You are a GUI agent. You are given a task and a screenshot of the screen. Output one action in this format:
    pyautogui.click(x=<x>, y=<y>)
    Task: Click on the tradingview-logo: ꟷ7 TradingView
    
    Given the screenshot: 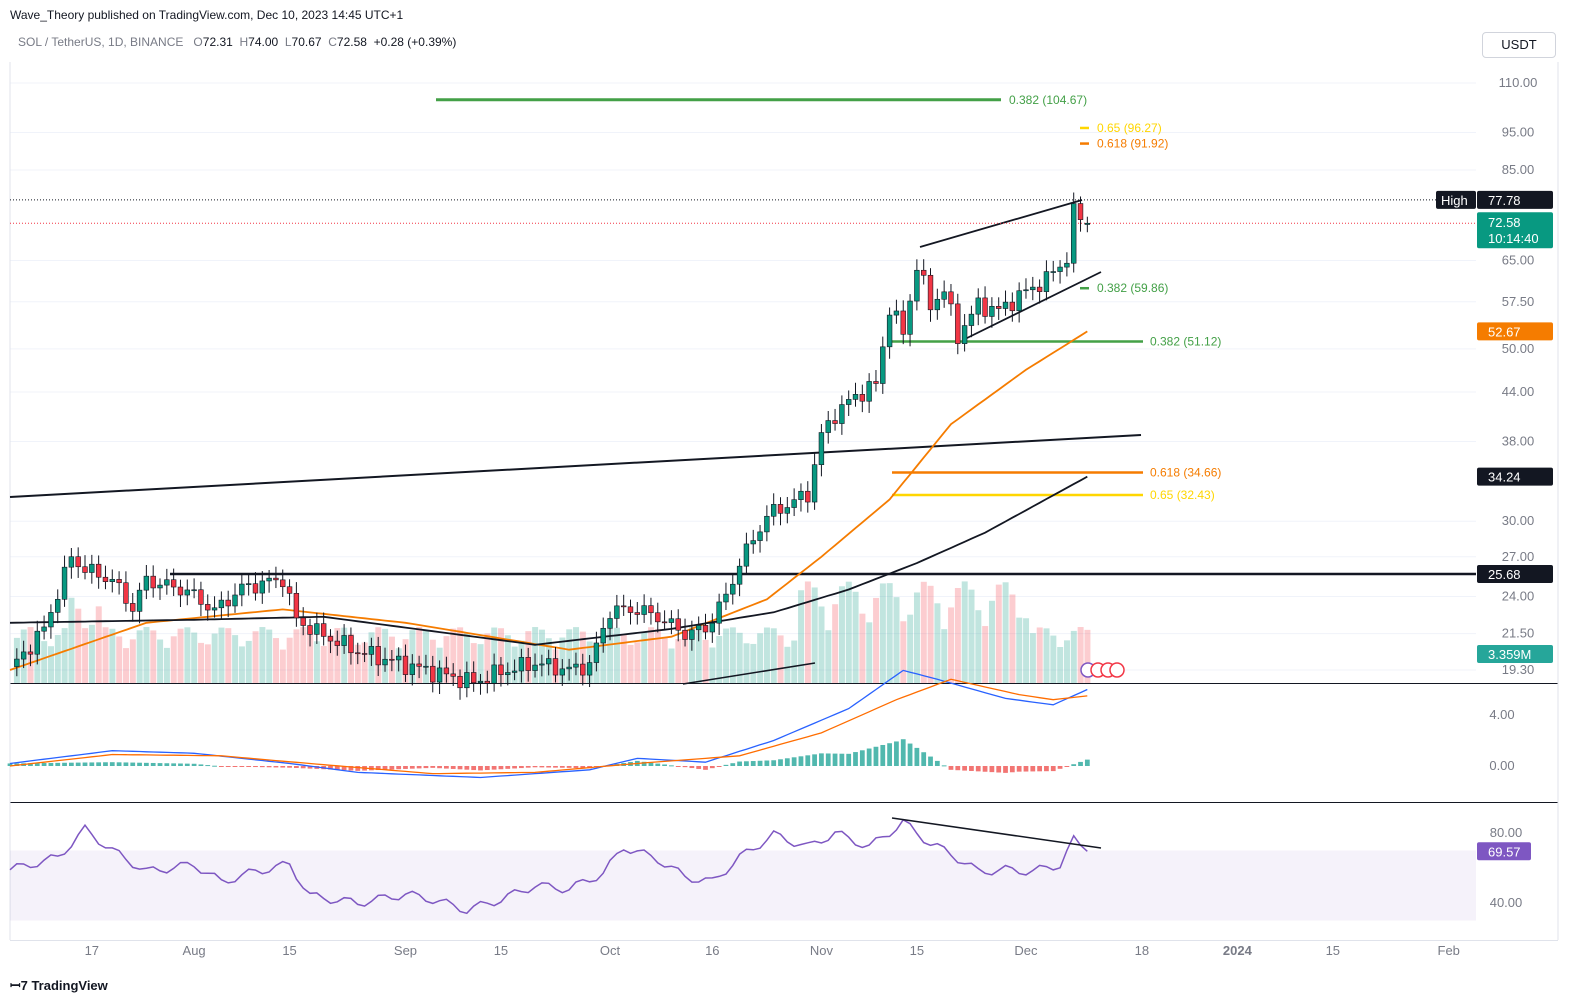 What is the action you would take?
    pyautogui.click(x=59, y=985)
    